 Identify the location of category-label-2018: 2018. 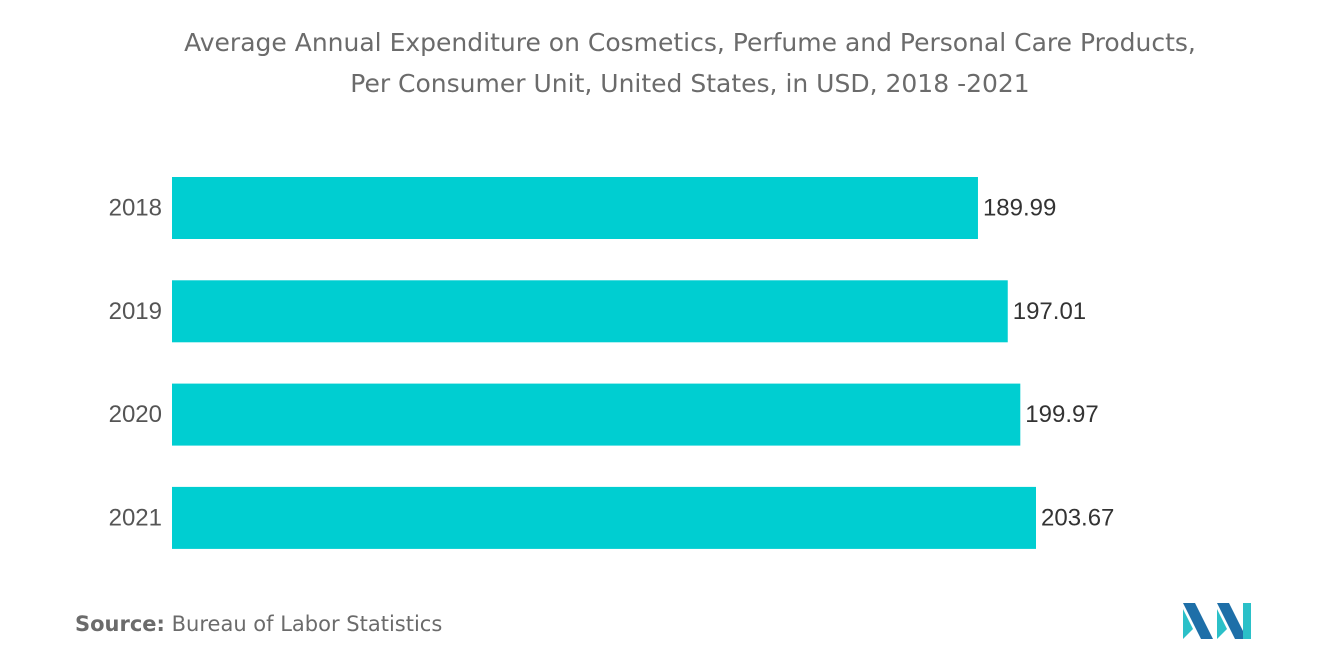
(135, 208).